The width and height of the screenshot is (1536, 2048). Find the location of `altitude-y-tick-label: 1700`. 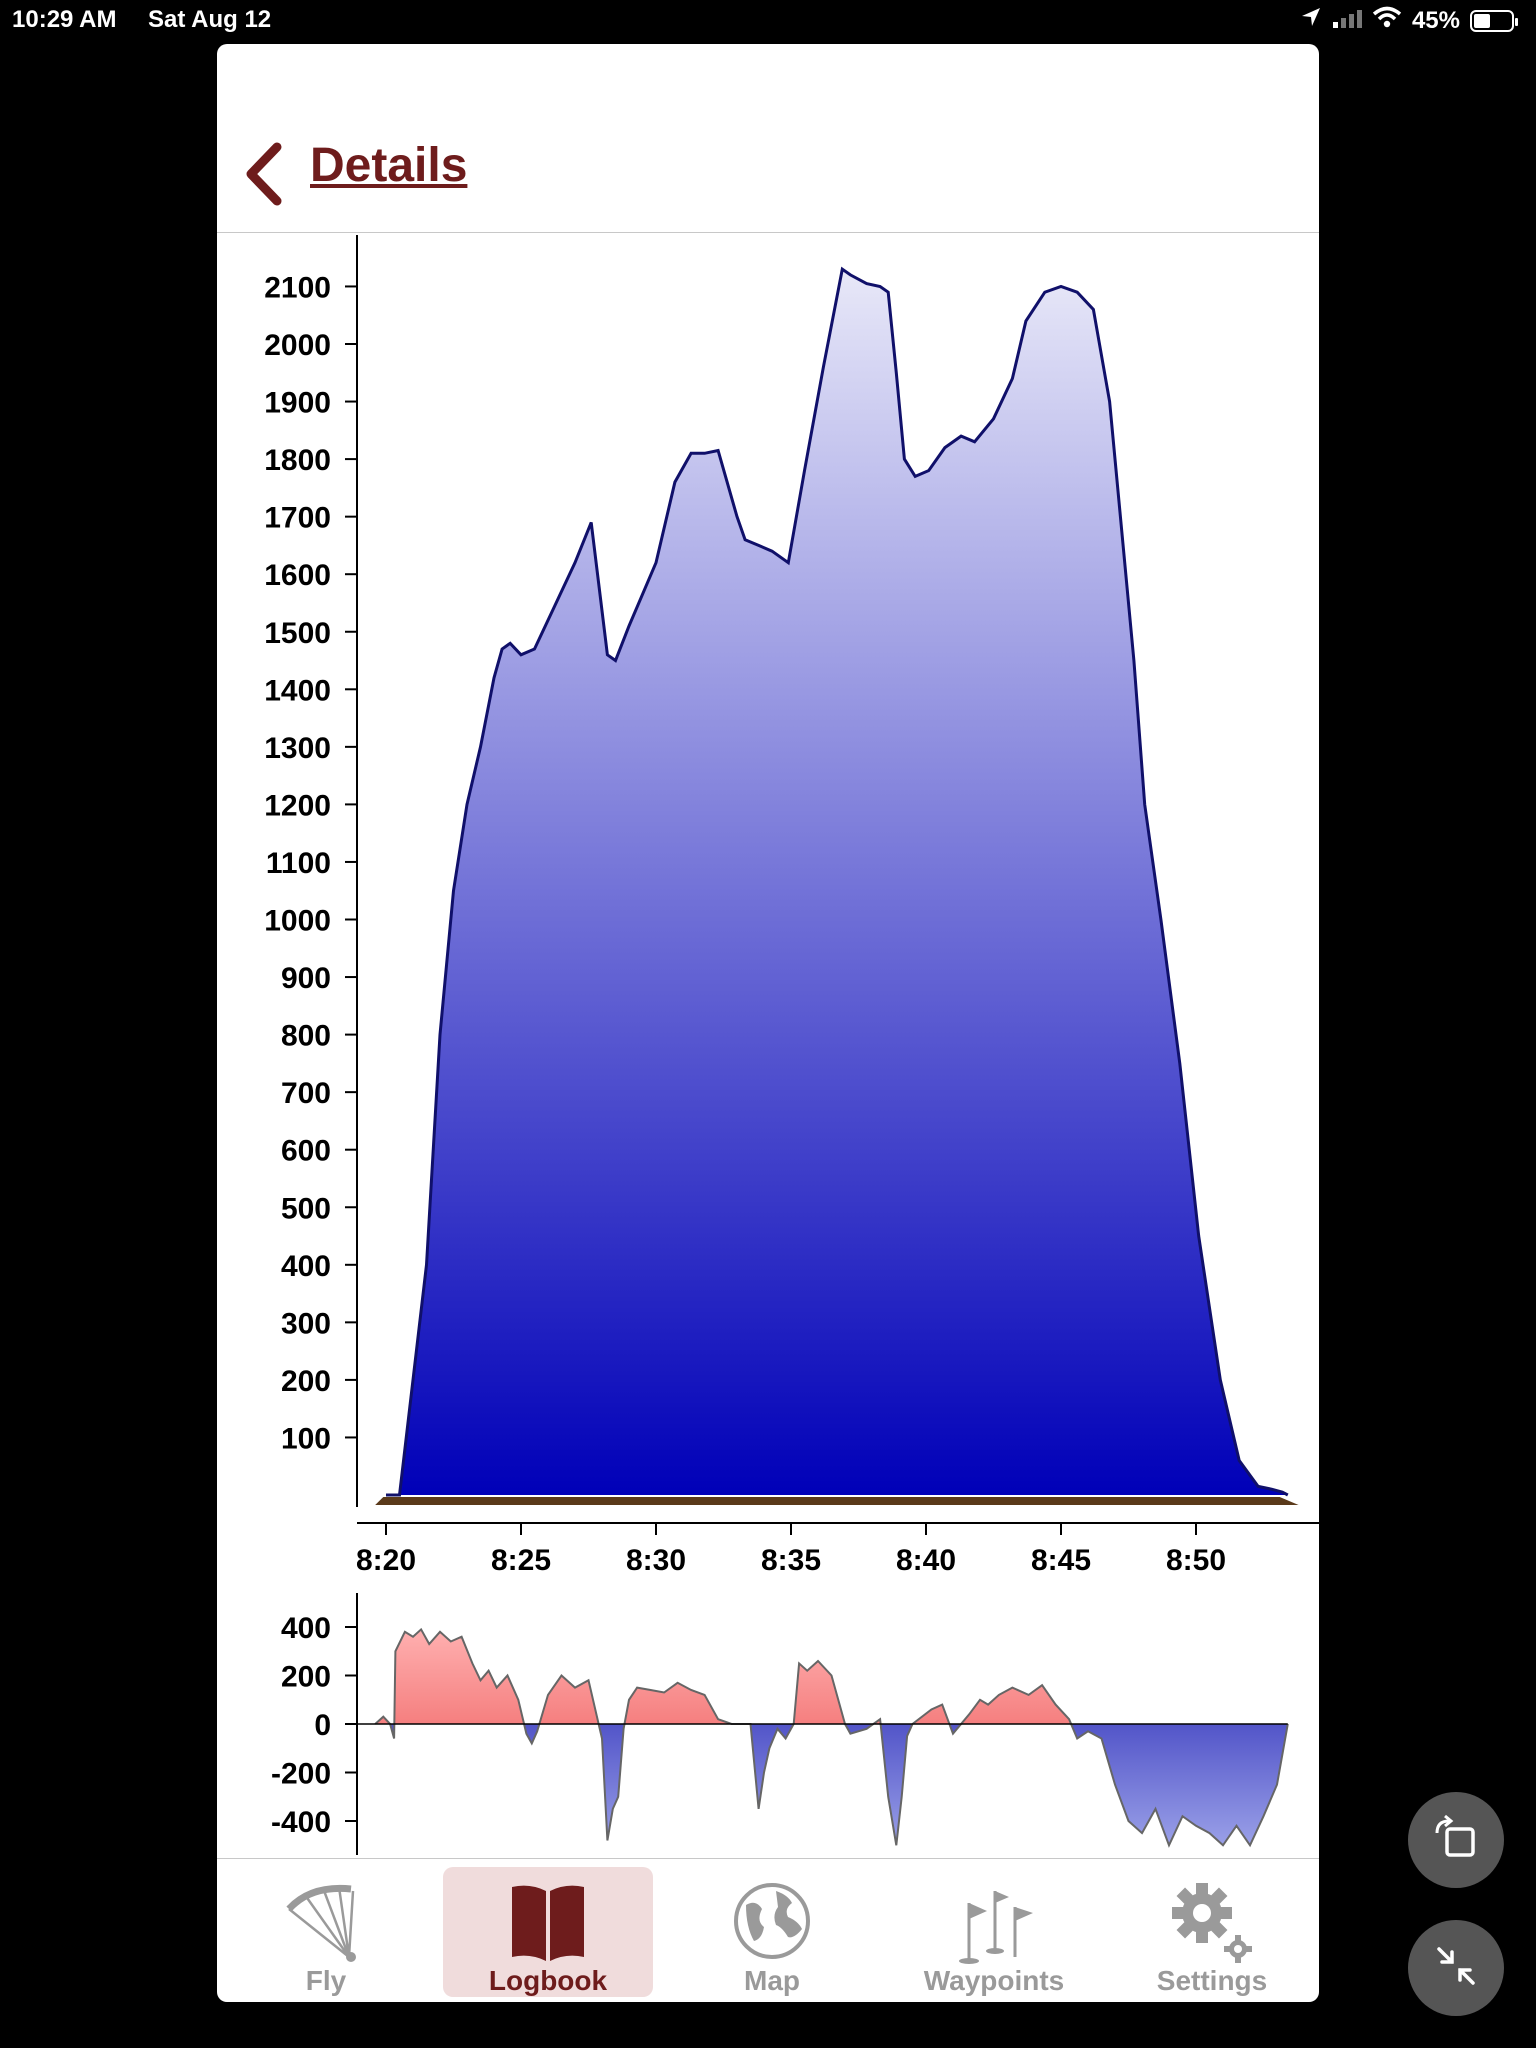

altitude-y-tick-label: 1700 is located at coordinates (297, 518).